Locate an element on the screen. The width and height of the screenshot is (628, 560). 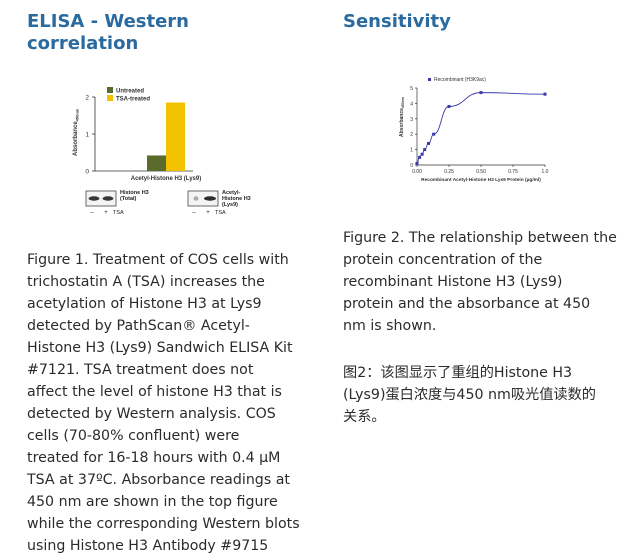
line-x-tick-label: 0.75 is located at coordinates (513, 172).